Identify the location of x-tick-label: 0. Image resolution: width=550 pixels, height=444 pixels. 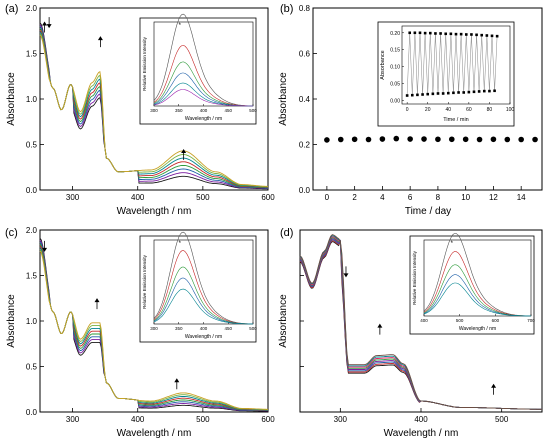
(327, 197).